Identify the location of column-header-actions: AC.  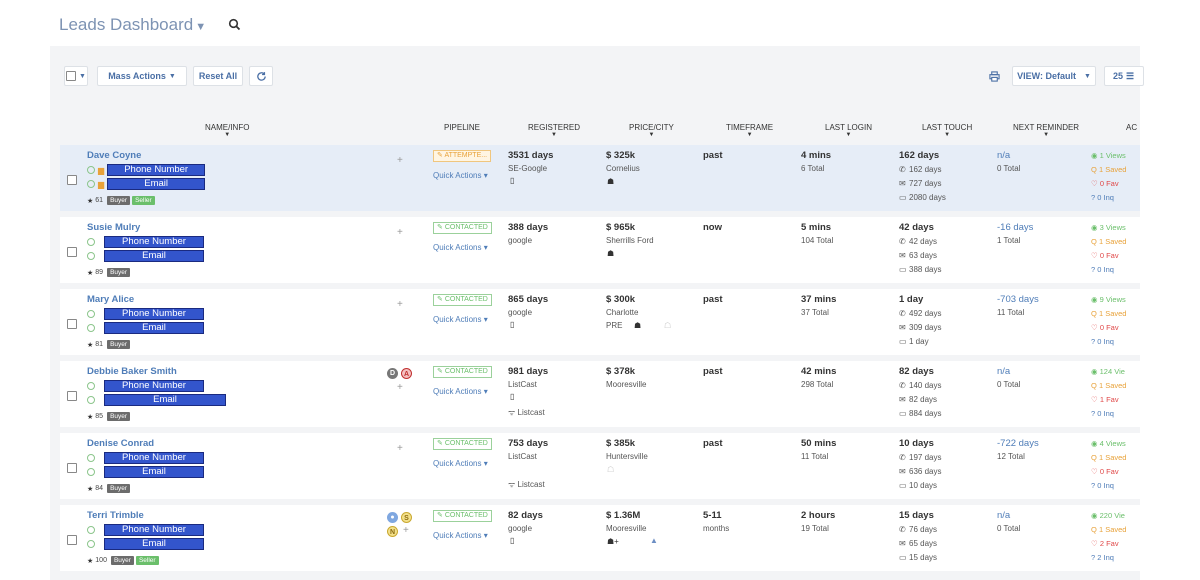
(1131, 127).